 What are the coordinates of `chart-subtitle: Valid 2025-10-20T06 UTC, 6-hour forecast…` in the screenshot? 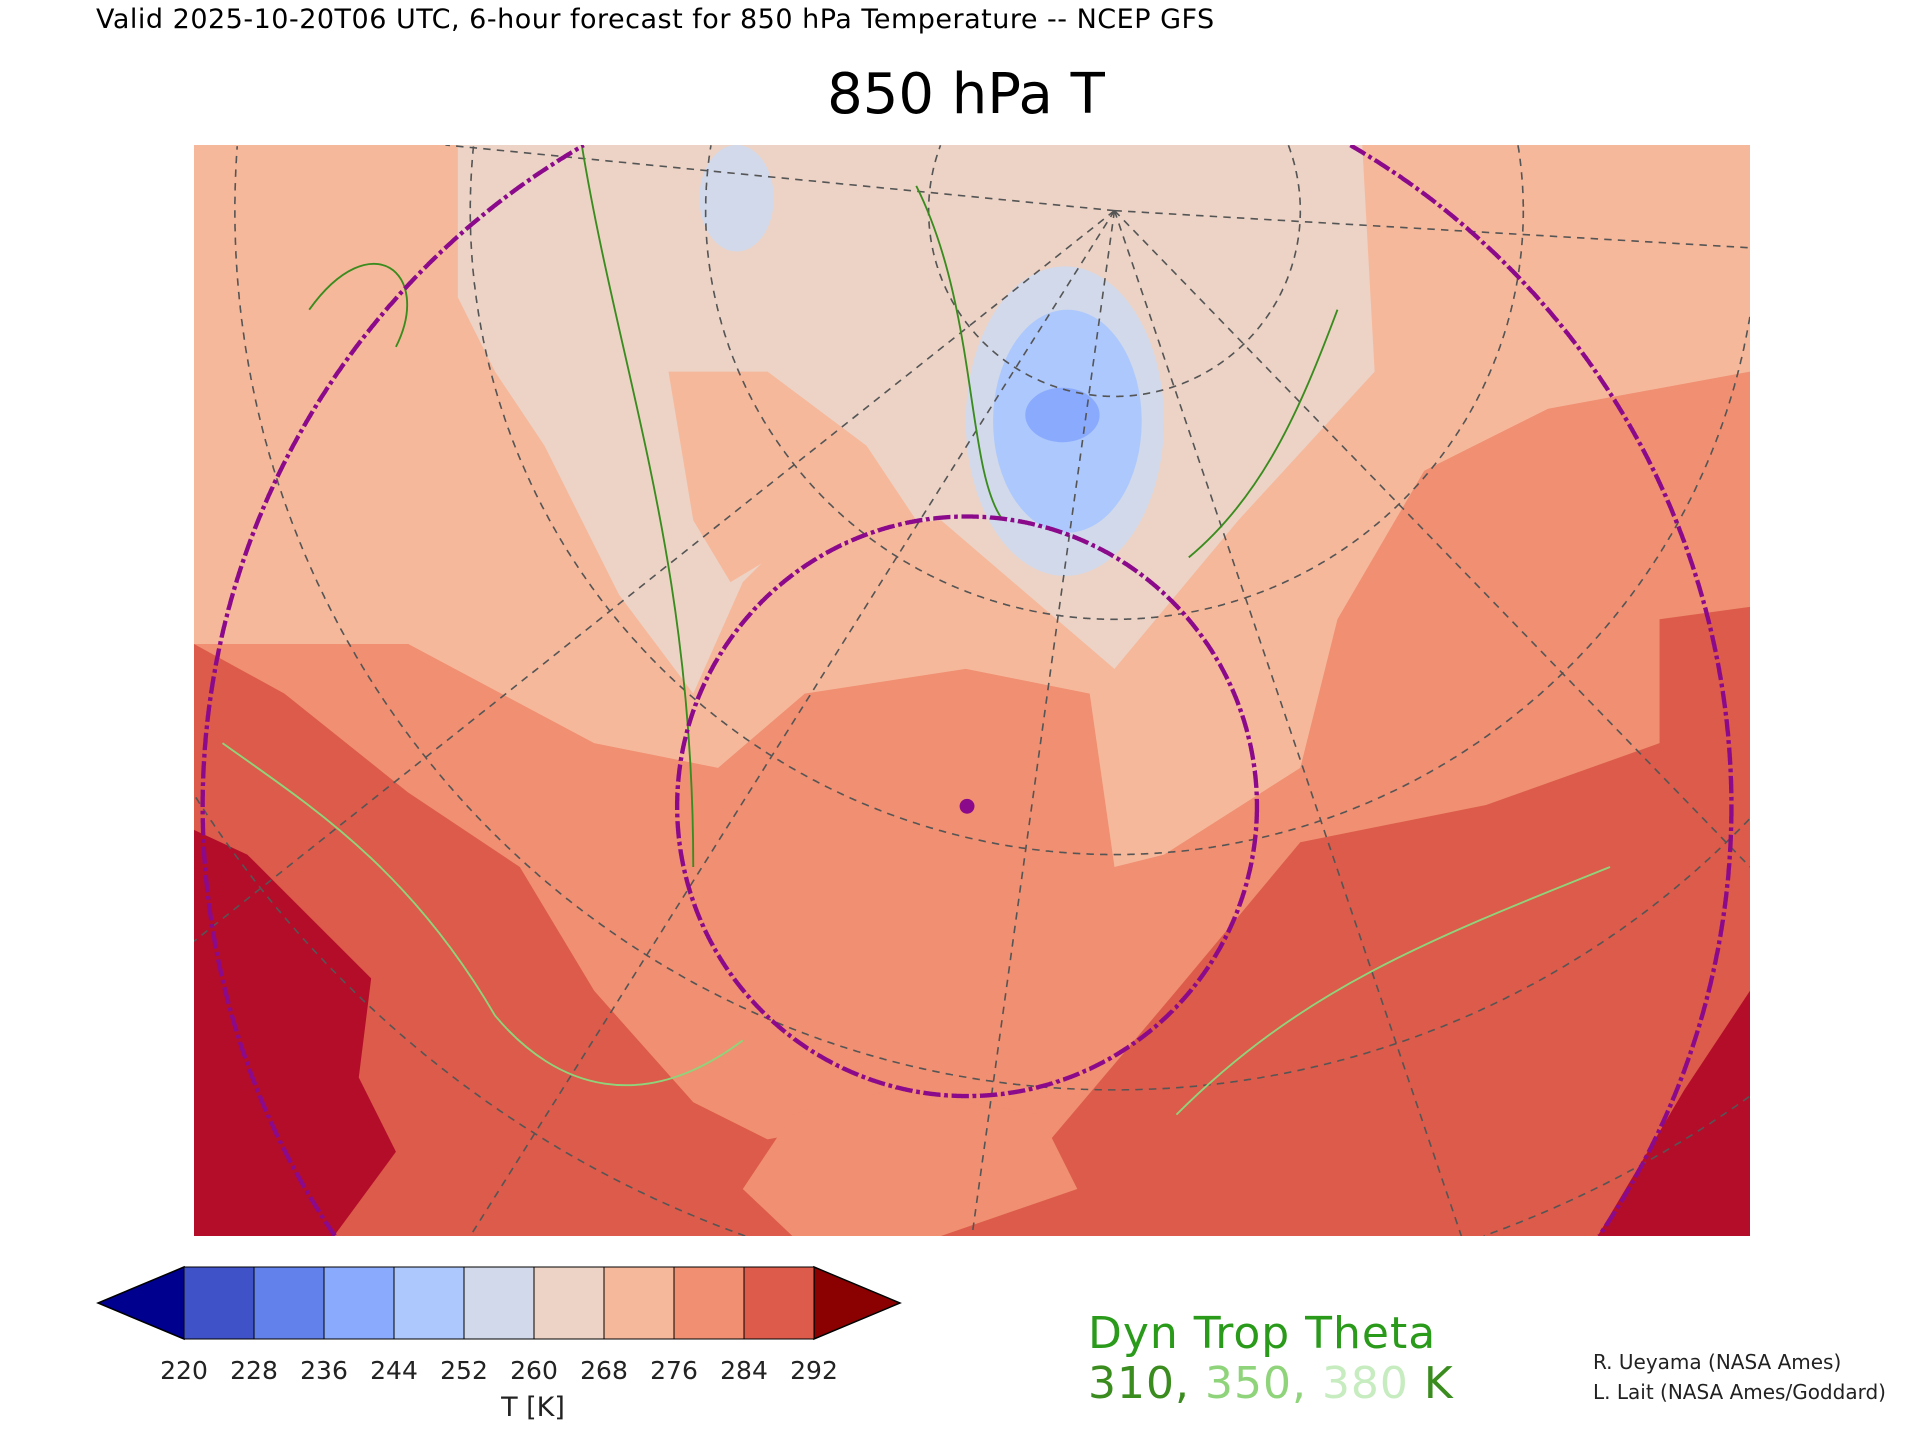 It's located at (655, 19).